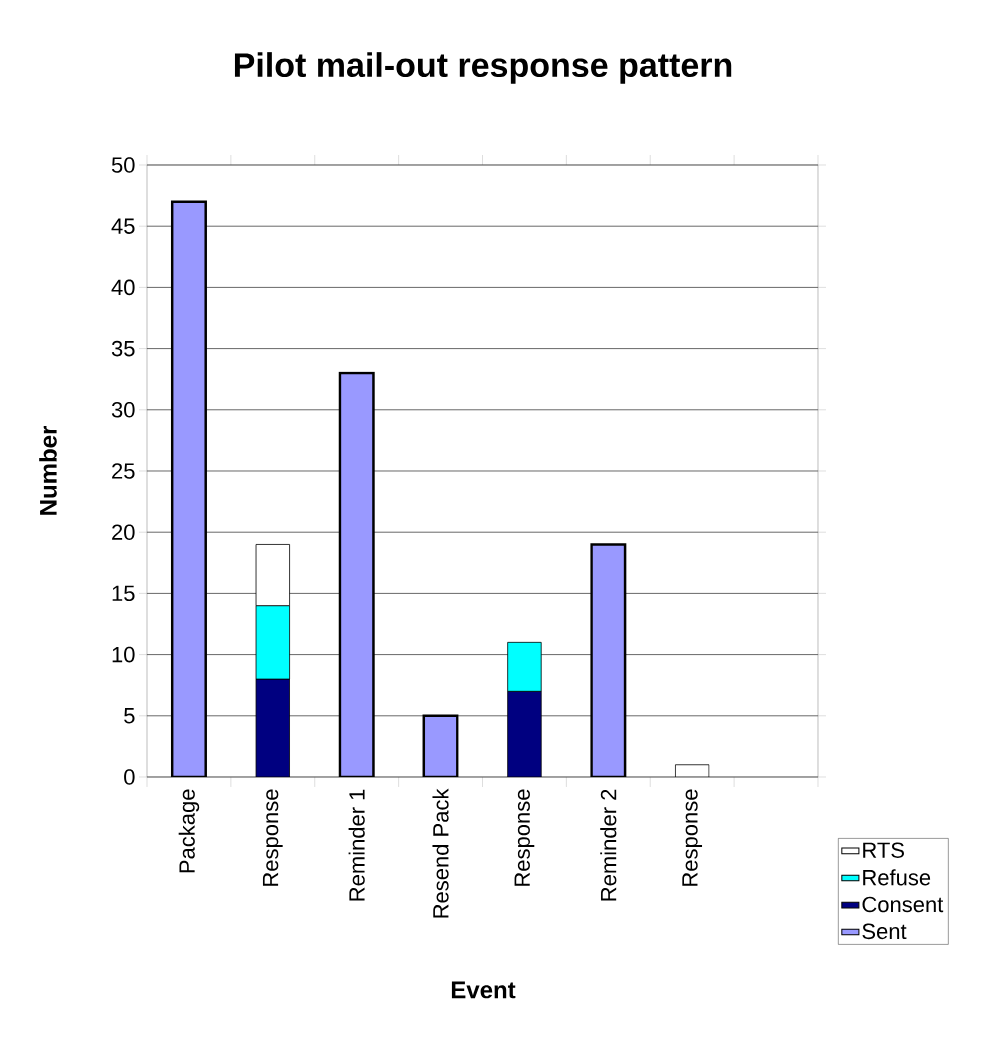 This screenshot has width=992, height=1037. What do you see at coordinates (692, 770) in the screenshot?
I see `bar` at bounding box center [692, 770].